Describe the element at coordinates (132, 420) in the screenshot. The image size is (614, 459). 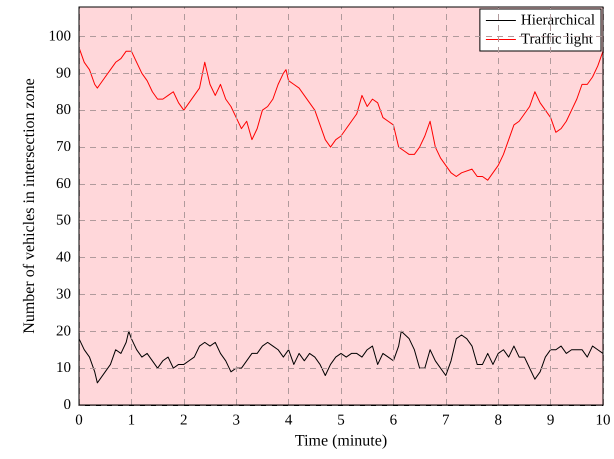
I see `x-tick-label: 1` at that location.